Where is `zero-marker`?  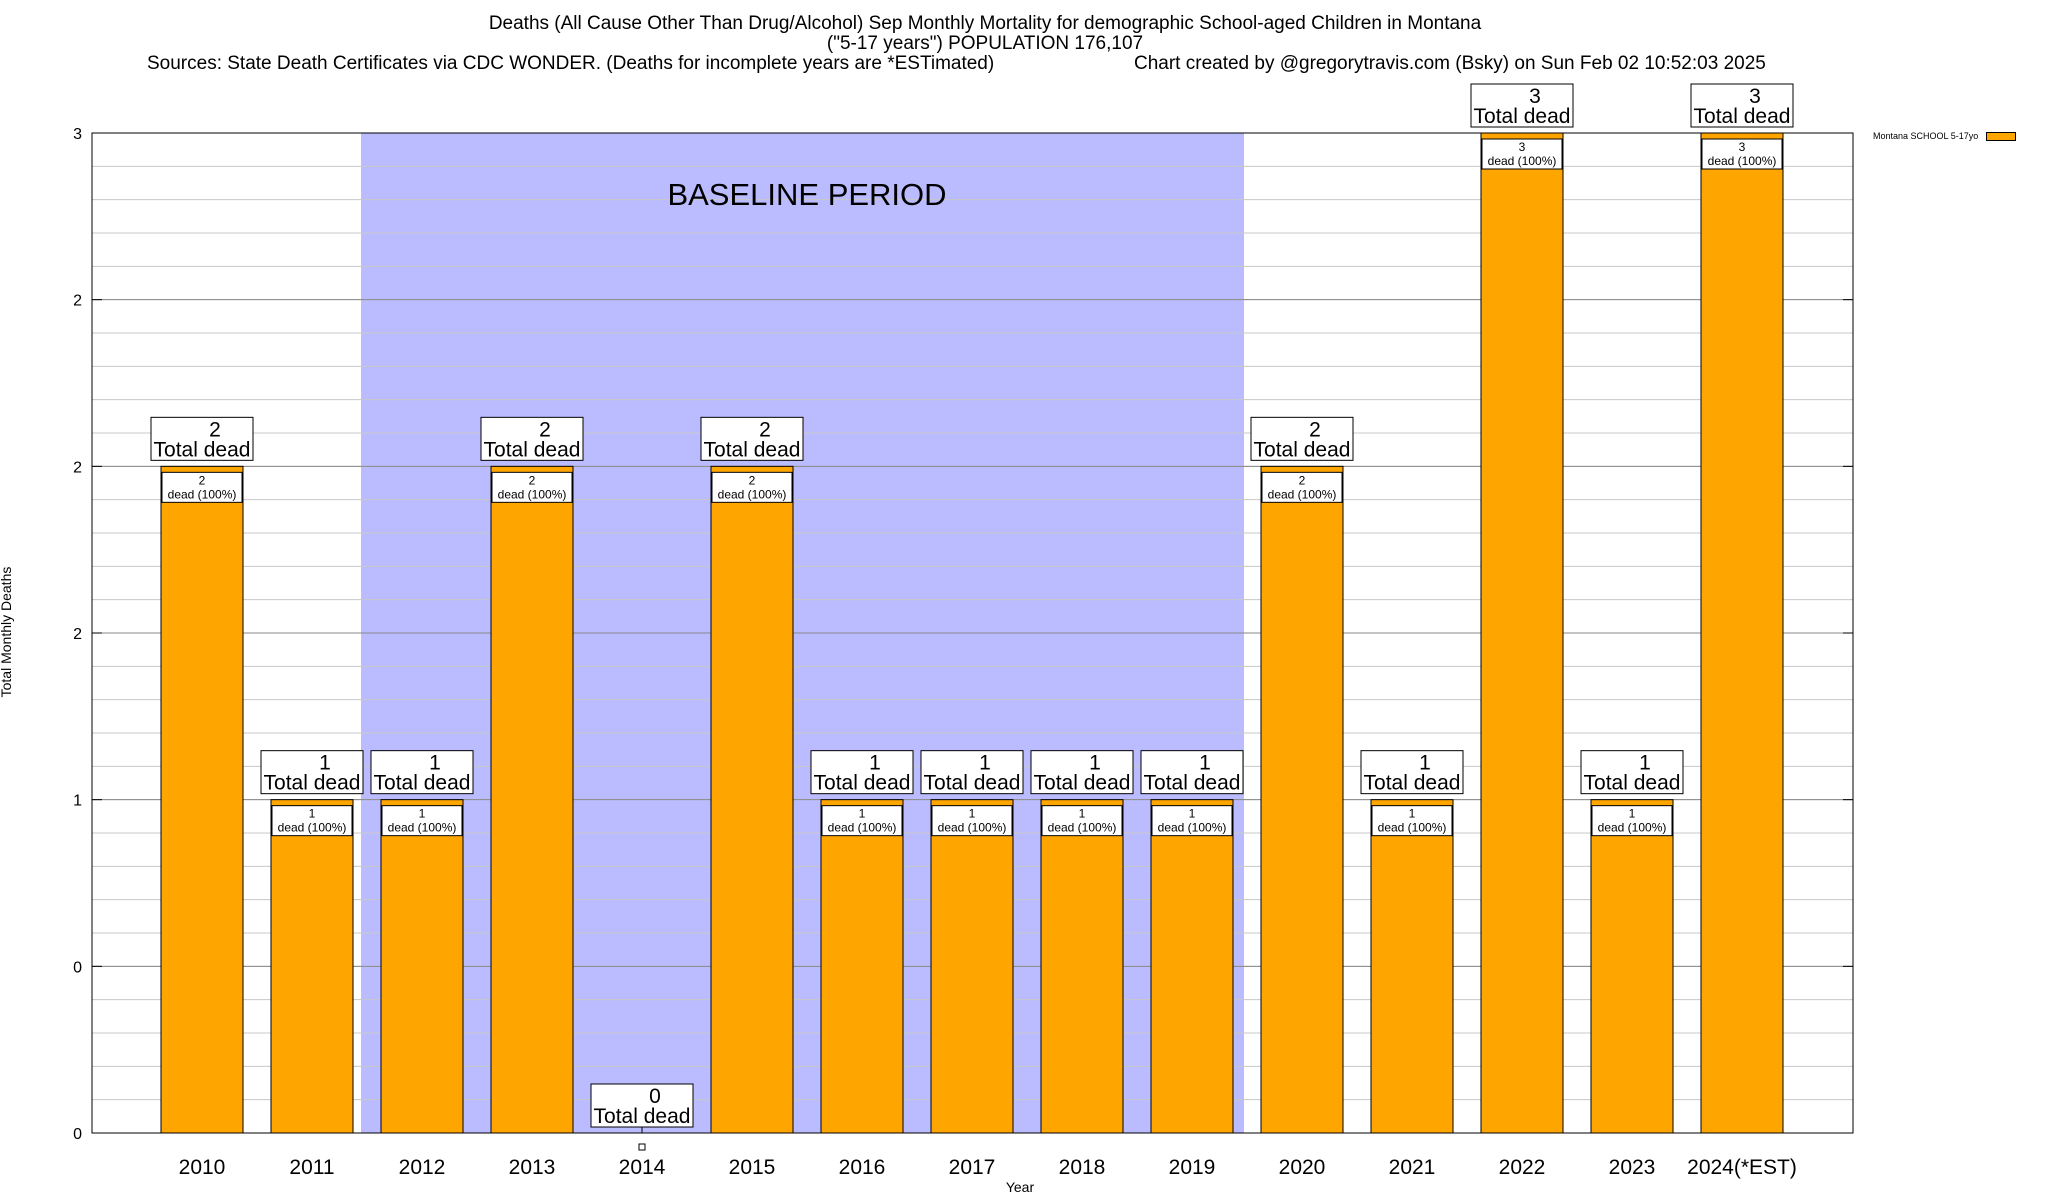 zero-marker is located at coordinates (642, 1147).